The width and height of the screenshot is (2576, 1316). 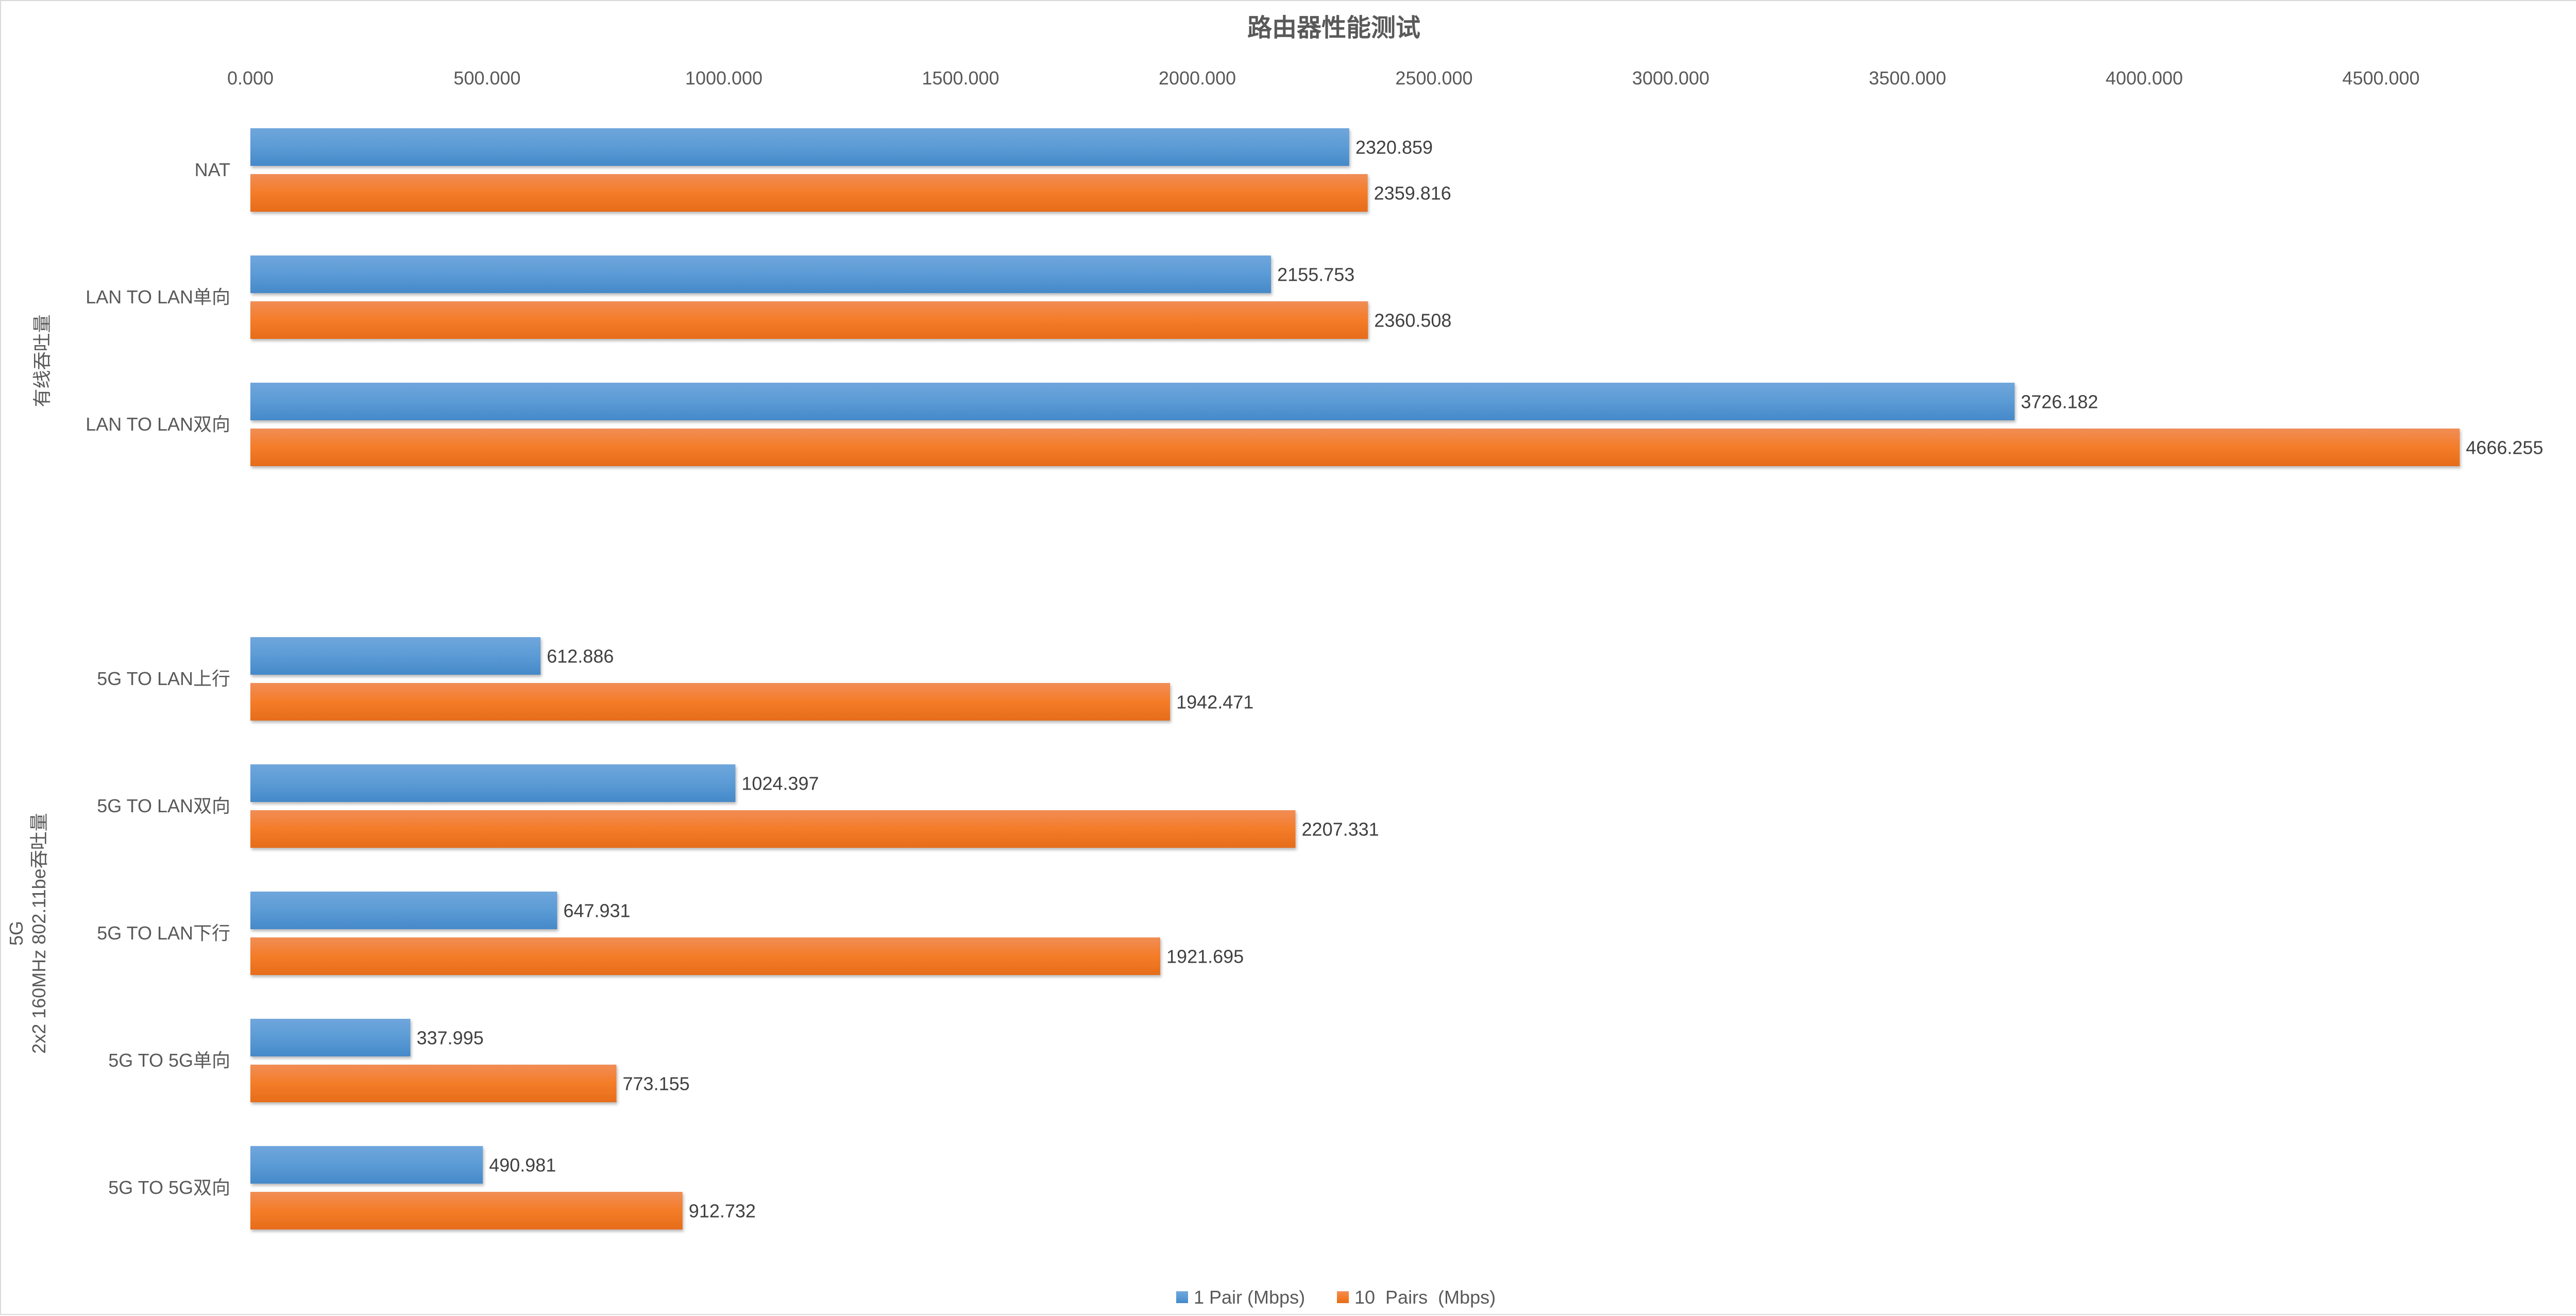 I want to click on data-label: 647.931, so click(x=596, y=910).